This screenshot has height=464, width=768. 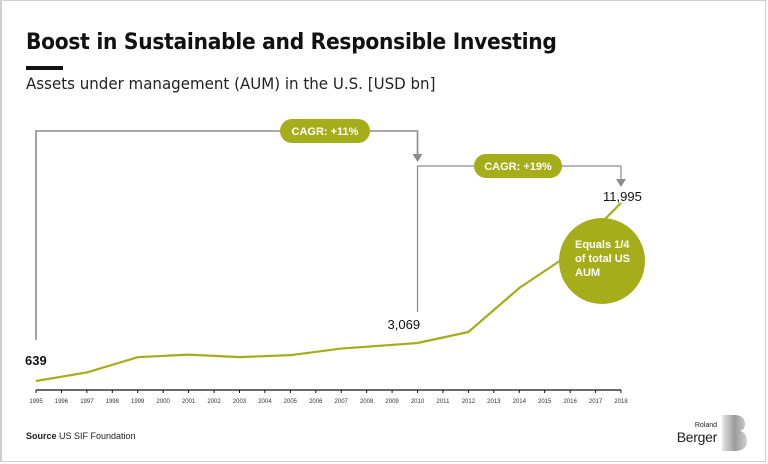 I want to click on roland-berger-logo: Roland Berger, so click(x=710, y=433).